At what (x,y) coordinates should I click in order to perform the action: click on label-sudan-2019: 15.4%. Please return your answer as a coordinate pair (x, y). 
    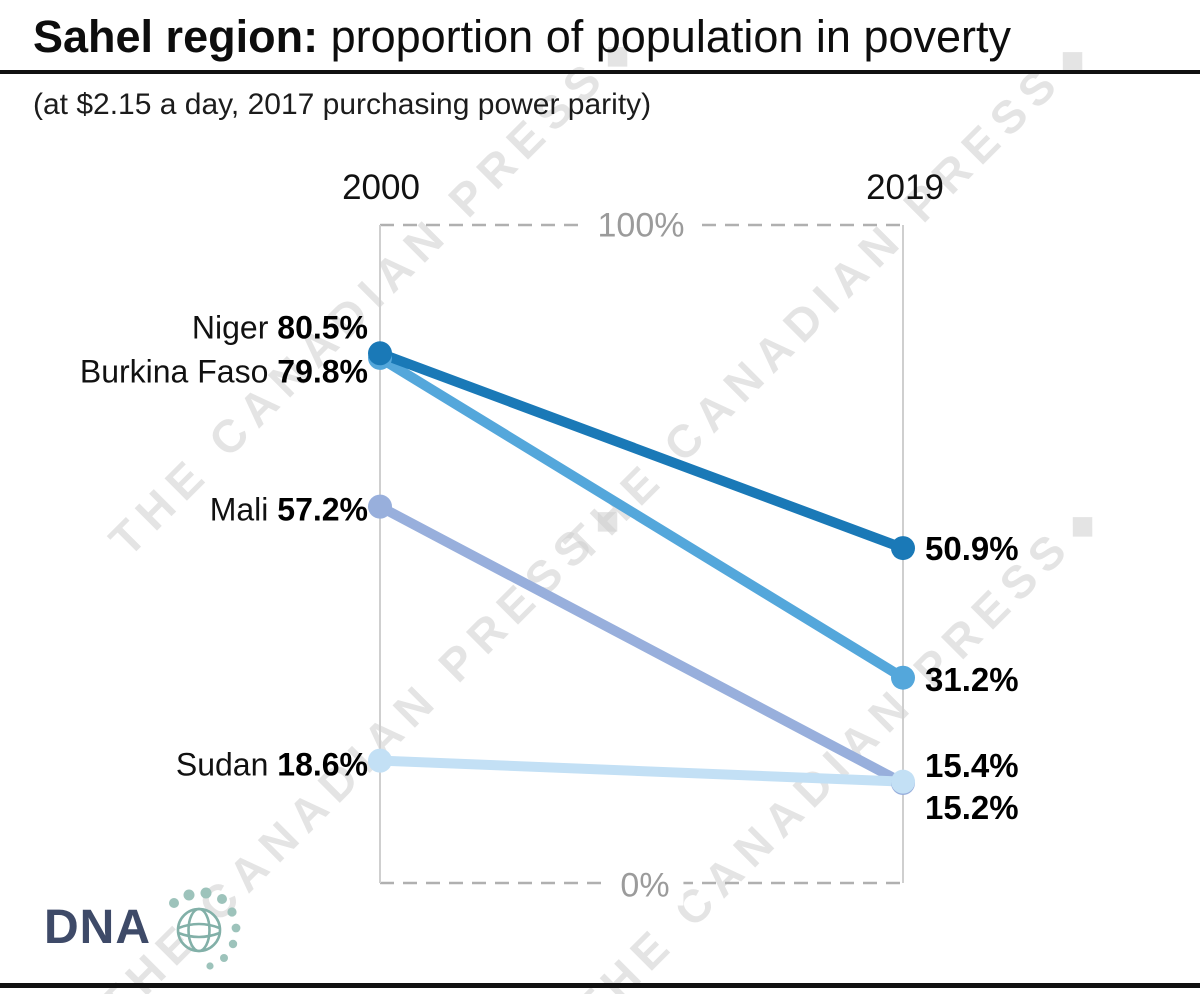
    Looking at the image, I should click on (972, 765).